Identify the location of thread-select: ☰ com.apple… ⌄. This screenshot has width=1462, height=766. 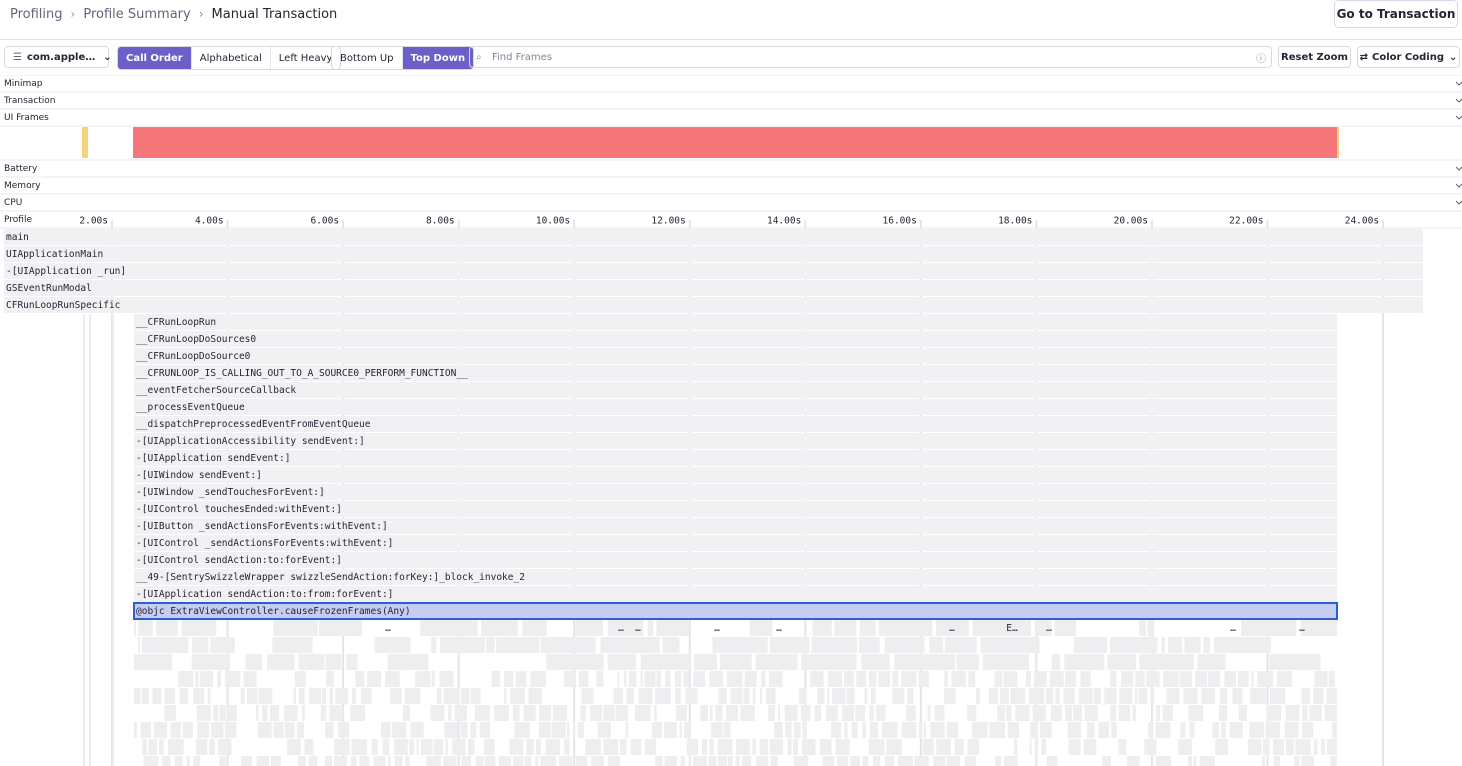
(58, 57).